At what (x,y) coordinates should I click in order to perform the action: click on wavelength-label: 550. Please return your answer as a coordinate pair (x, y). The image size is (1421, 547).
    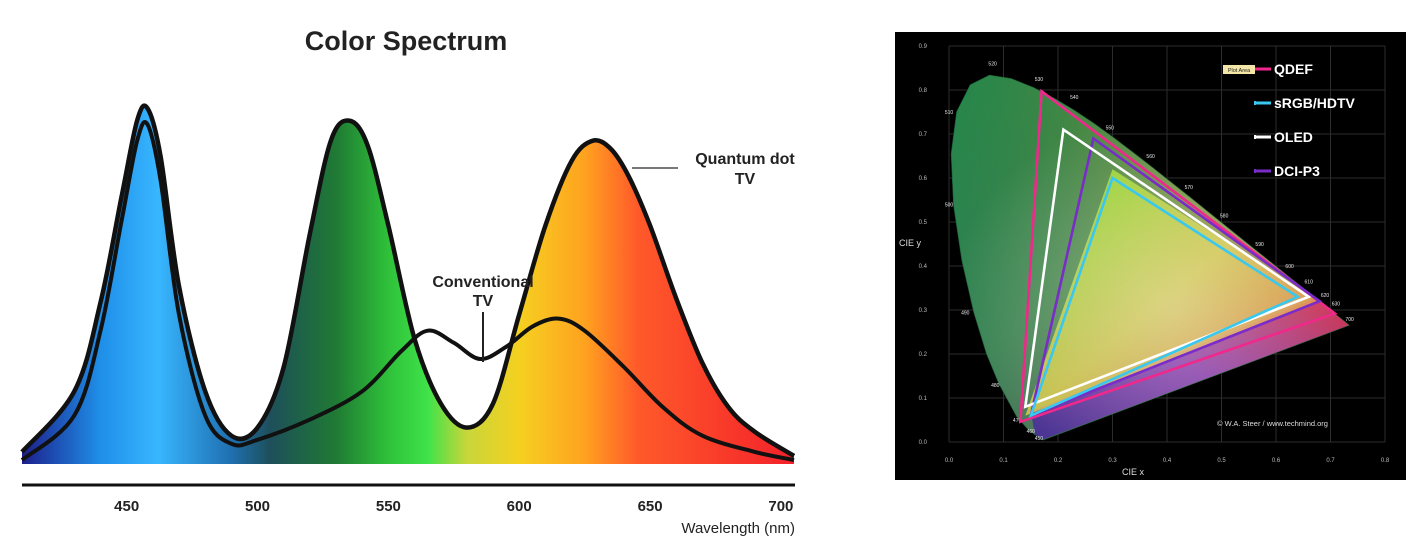
    Looking at the image, I should click on (1110, 129).